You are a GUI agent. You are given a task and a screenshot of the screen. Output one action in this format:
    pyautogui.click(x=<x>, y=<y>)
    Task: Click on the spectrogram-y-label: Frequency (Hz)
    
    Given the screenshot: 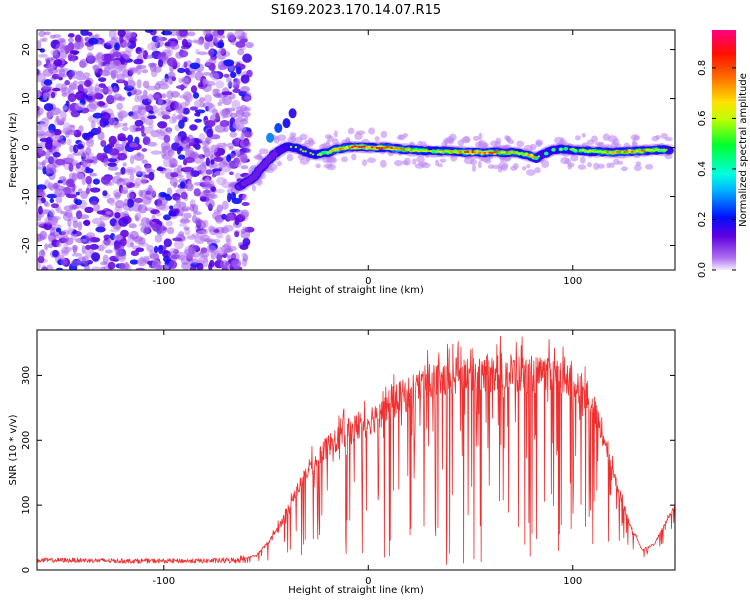 What is the action you would take?
    pyautogui.click(x=13, y=150)
    